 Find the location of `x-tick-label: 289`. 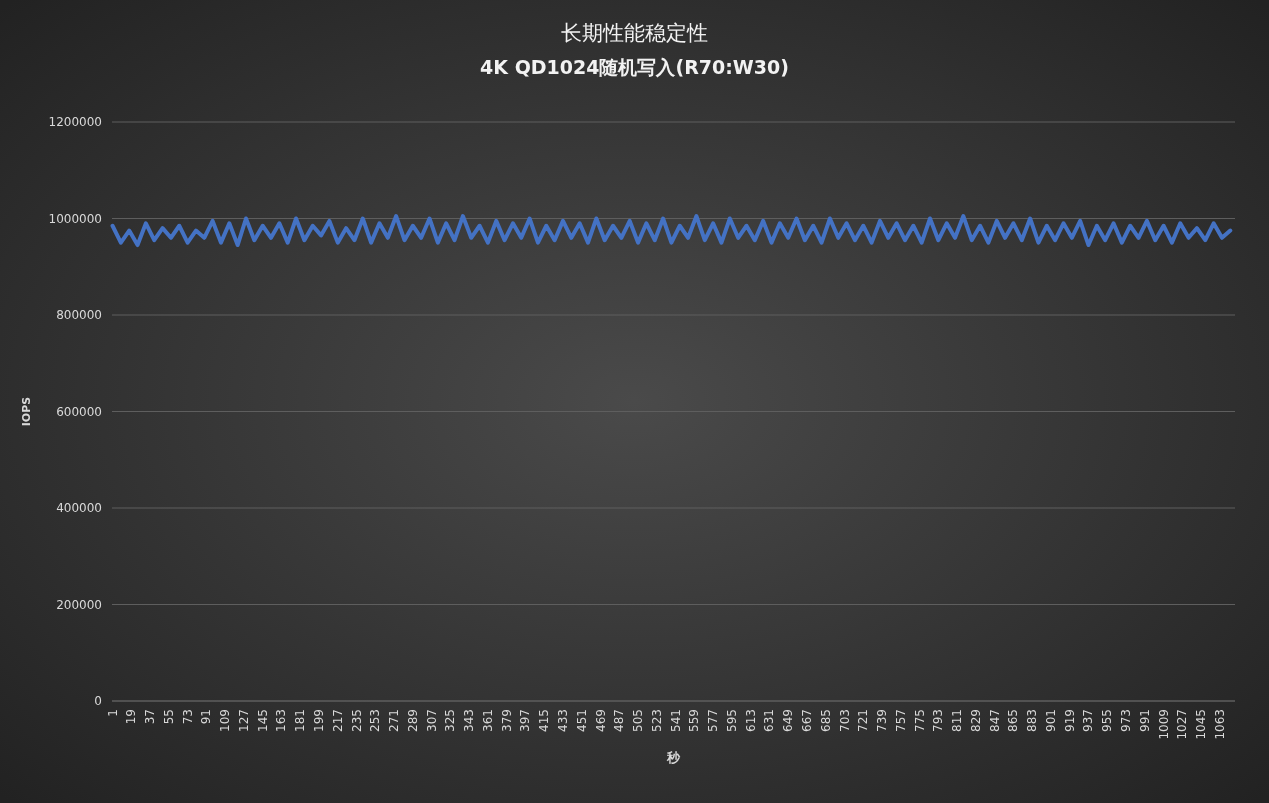

x-tick-label: 289 is located at coordinates (412, 720).